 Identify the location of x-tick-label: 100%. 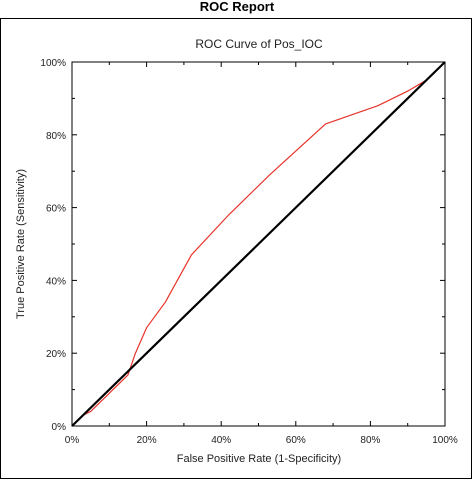
(445, 440).